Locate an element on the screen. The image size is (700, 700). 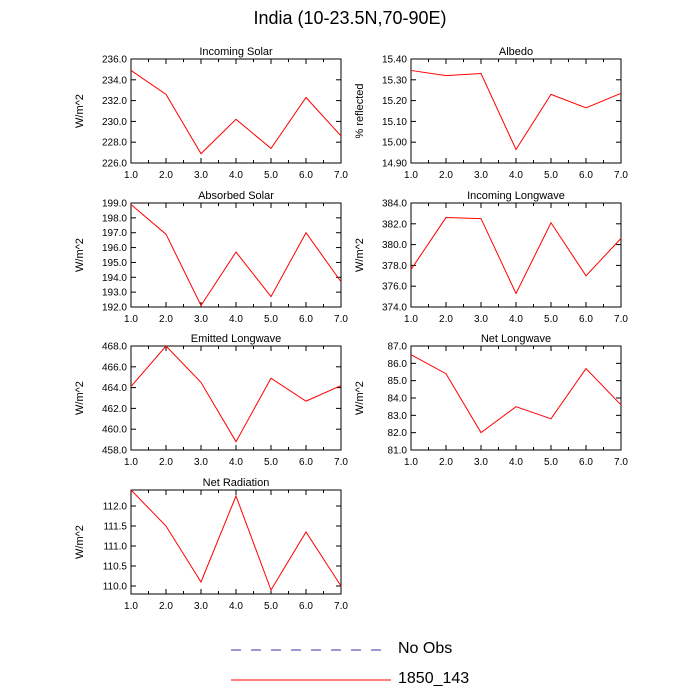
net-longwave-plot-frame is located at coordinates (516, 398).